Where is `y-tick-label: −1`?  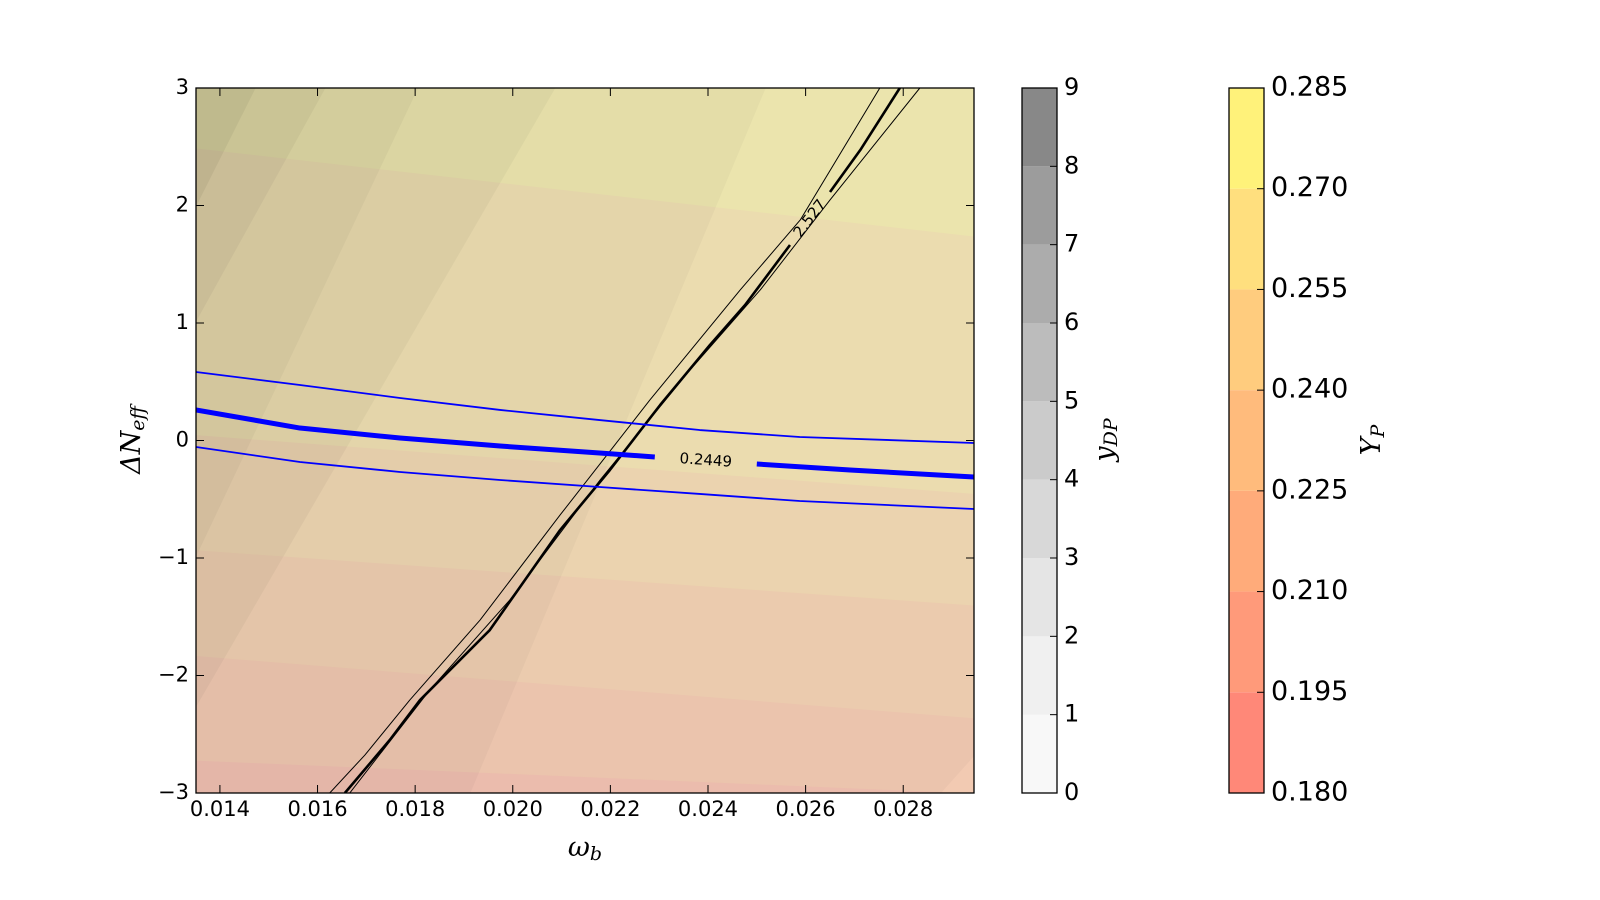 y-tick-label: −1 is located at coordinates (173, 557).